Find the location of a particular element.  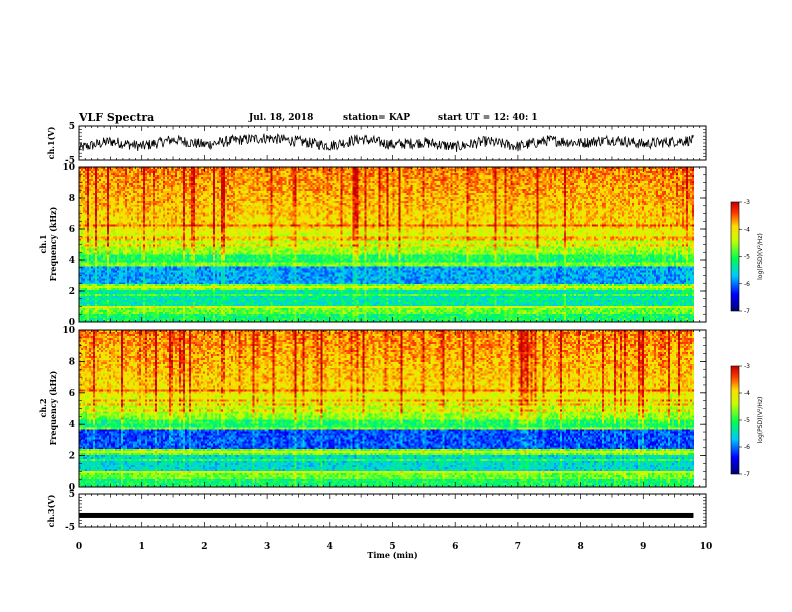

ch1-spec-y-label: Frequency (kHz) is located at coordinates (53, 243).